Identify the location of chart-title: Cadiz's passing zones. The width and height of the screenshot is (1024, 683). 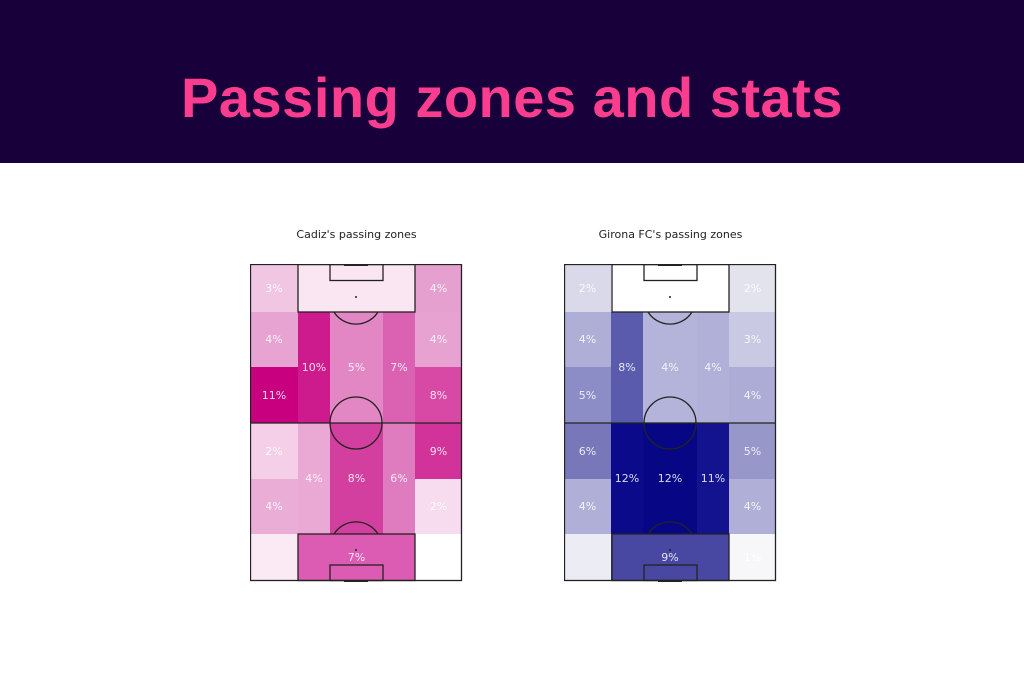
(356, 234).